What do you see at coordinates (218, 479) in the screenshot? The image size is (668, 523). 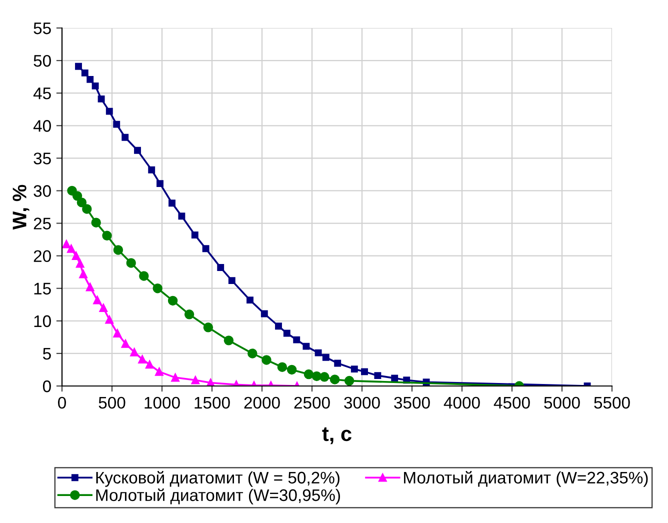 I see `legend-label: Кусковой диатомит (W = 50,2%)` at bounding box center [218, 479].